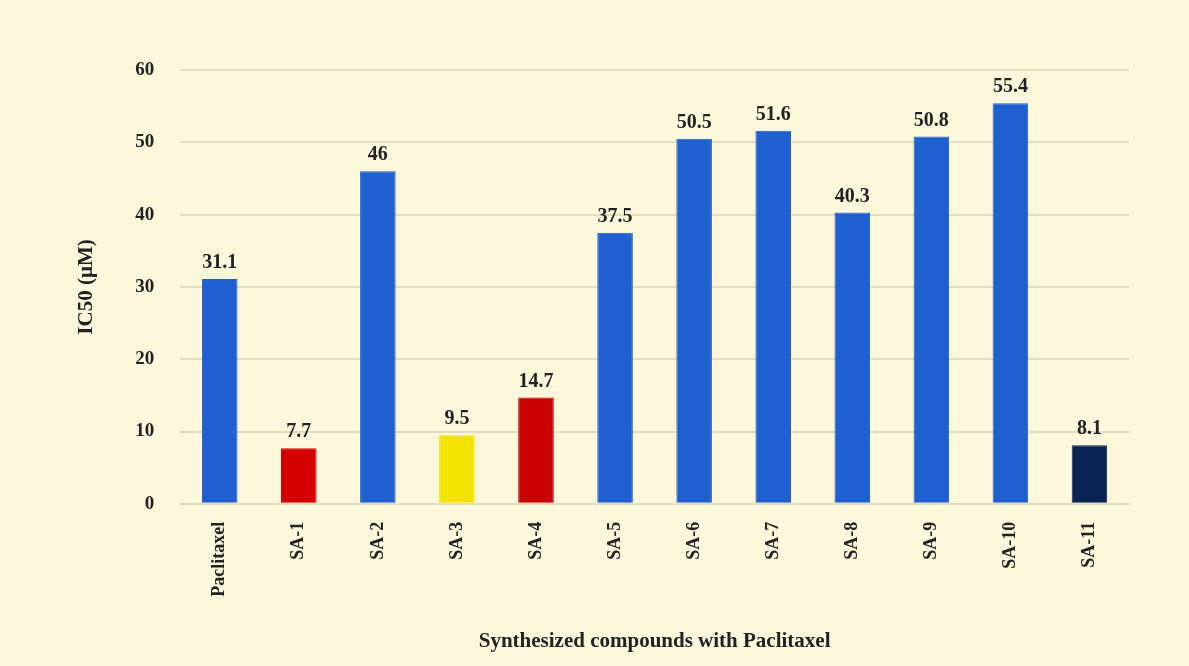 Image resolution: width=1189 pixels, height=666 pixels. I want to click on data-label: 46, so click(377, 153).